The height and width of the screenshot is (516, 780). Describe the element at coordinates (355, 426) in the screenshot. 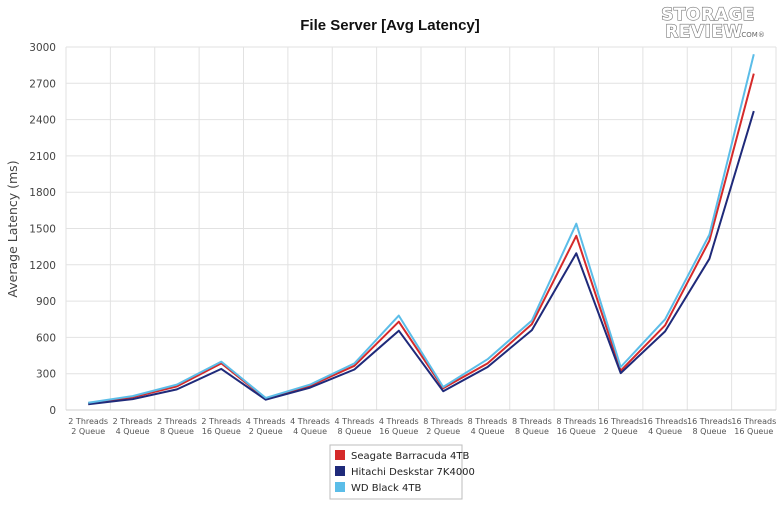

I see `x-tick-label: 4 Threads 8 Queue` at that location.